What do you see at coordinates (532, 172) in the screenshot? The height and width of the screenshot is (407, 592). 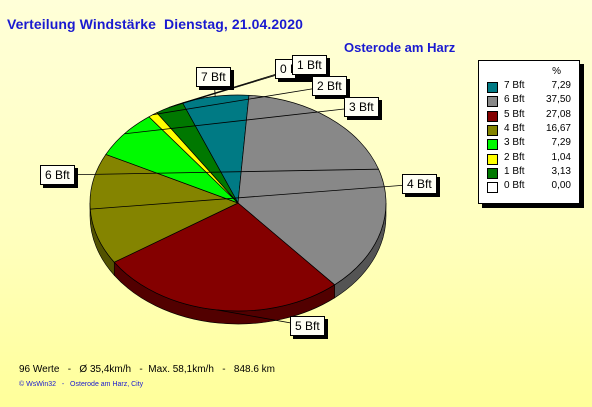 I see `legend-row: 1 Bft 3,13` at bounding box center [532, 172].